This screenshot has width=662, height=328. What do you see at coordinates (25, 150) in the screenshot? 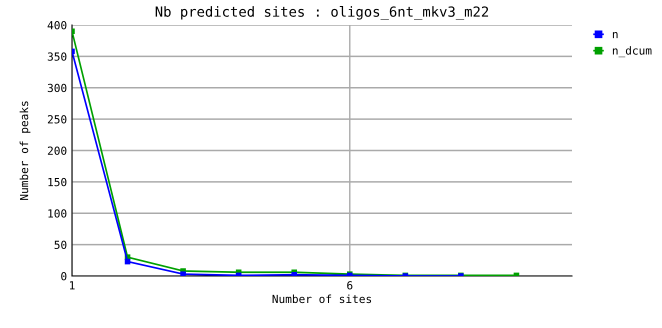
I see `y-axis-title: Number of peaks` at bounding box center [25, 150].